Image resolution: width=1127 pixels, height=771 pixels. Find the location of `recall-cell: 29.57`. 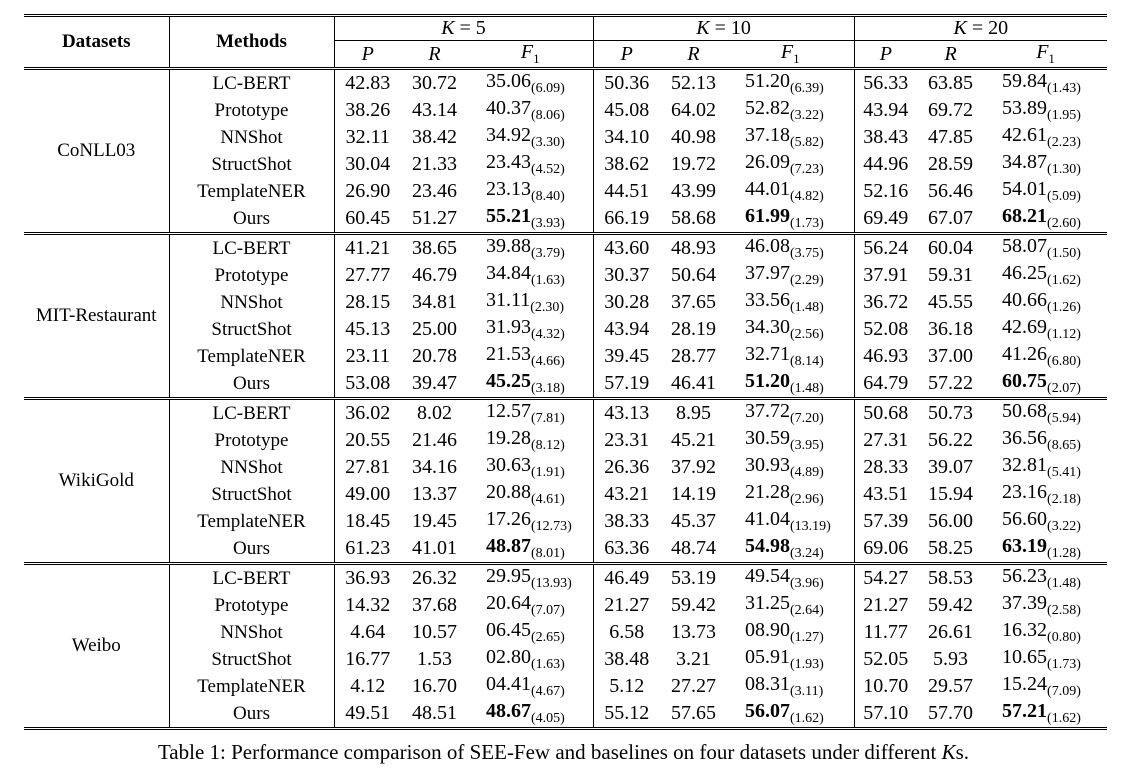

recall-cell: 29.57 is located at coordinates (951, 686).